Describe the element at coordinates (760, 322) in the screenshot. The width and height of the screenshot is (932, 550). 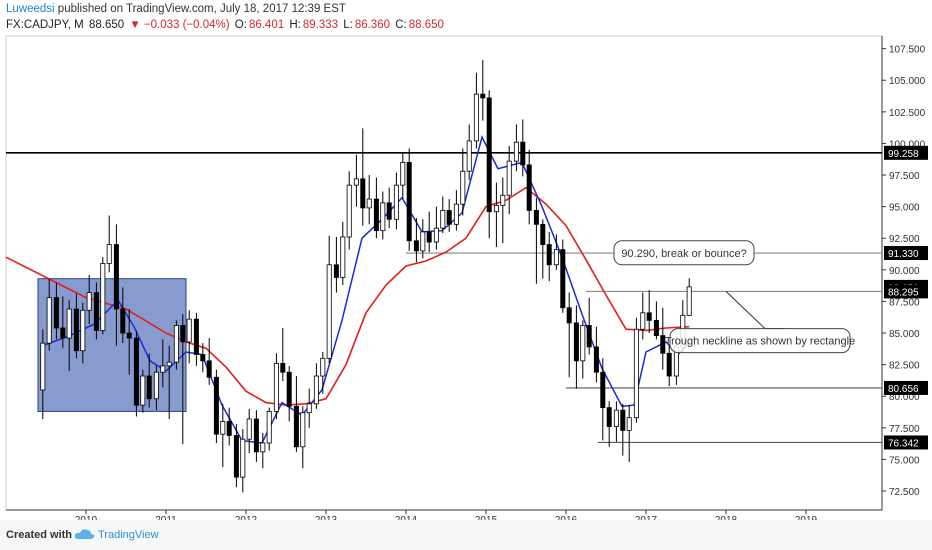
I see `annotation-callout: Trough neckline as shown by rectangle` at that location.